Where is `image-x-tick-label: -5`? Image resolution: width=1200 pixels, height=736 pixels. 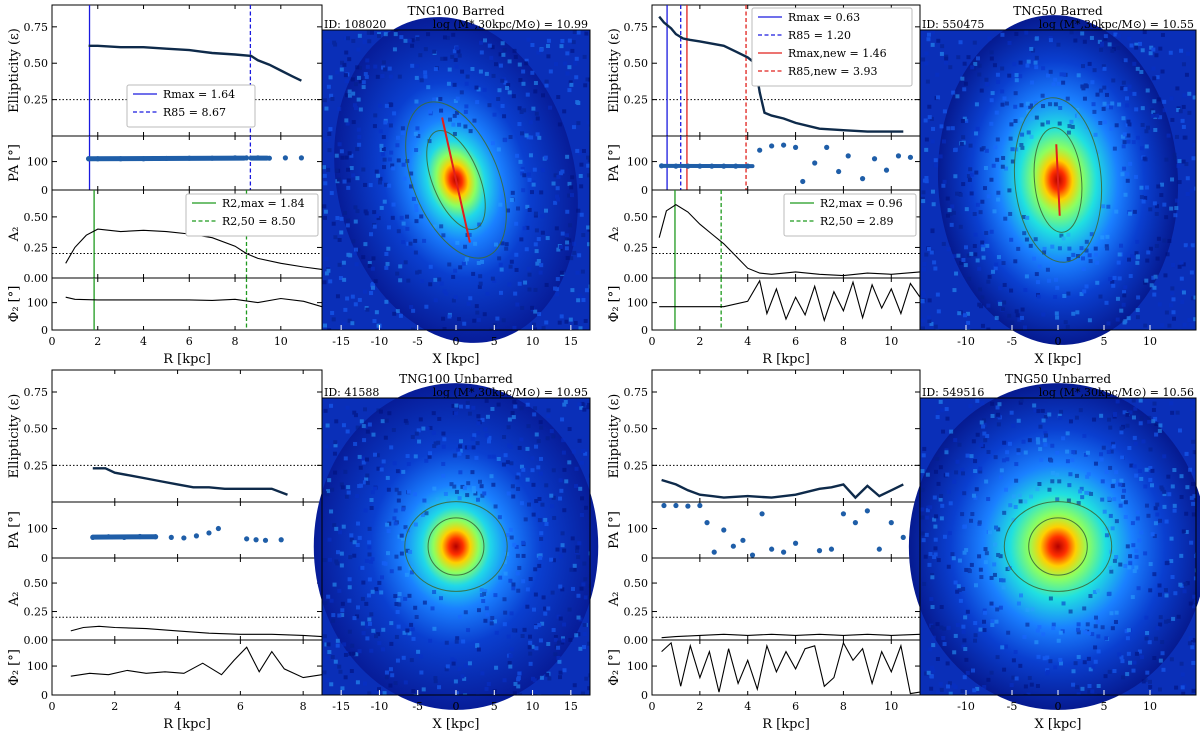 image-x-tick-label: -5 is located at coordinates (417, 341).